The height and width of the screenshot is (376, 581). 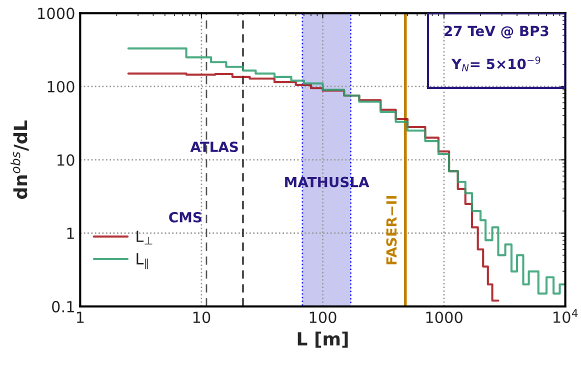 I want to click on annotation: 27 TeV @ BP3, so click(x=496, y=32).